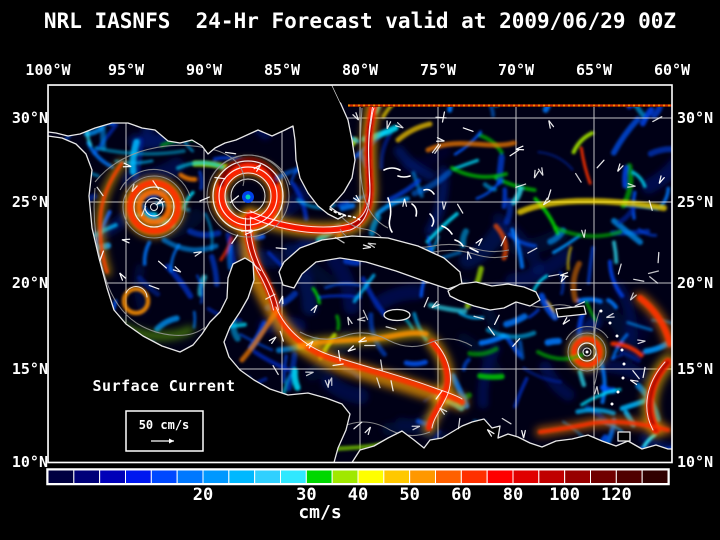 Image resolution: width=720 pixels, height=540 pixels. I want to click on scale-value-label: 50 cm/s, so click(164, 425).